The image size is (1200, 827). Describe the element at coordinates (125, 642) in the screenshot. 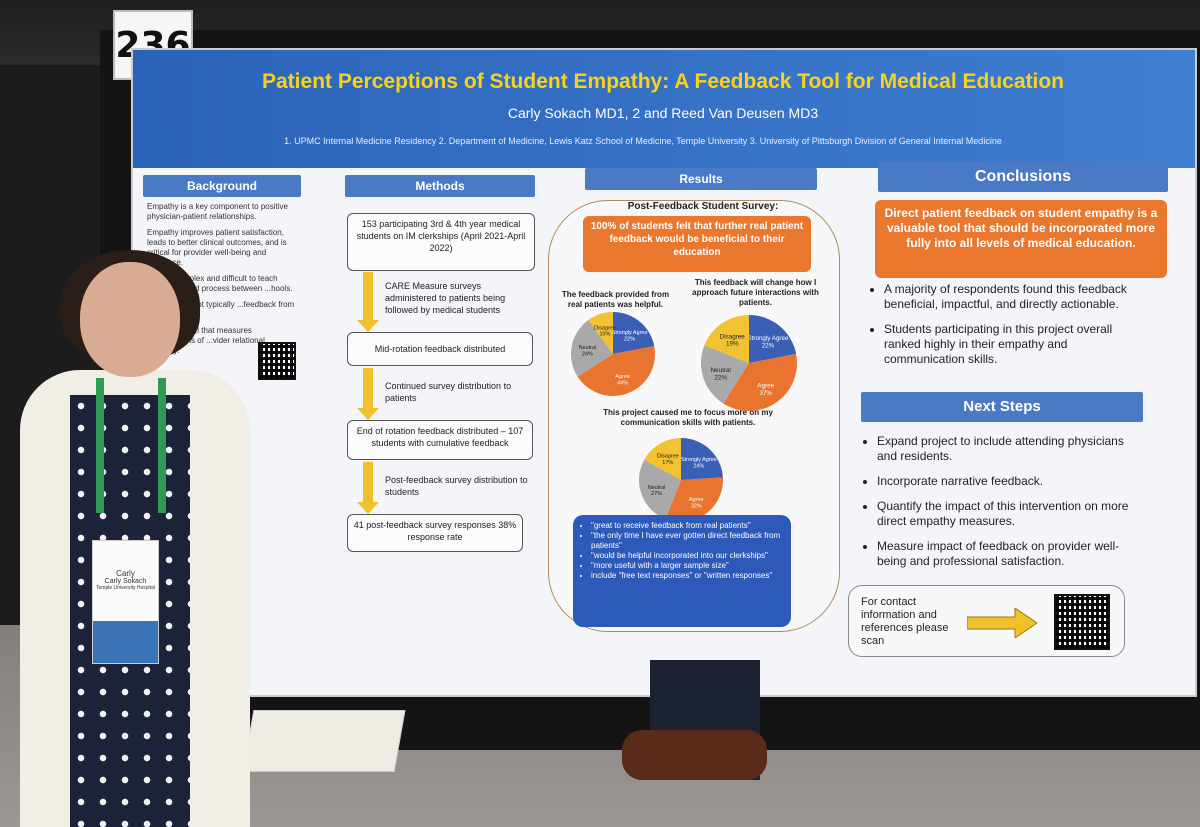

I see `badge-ribbon` at that location.